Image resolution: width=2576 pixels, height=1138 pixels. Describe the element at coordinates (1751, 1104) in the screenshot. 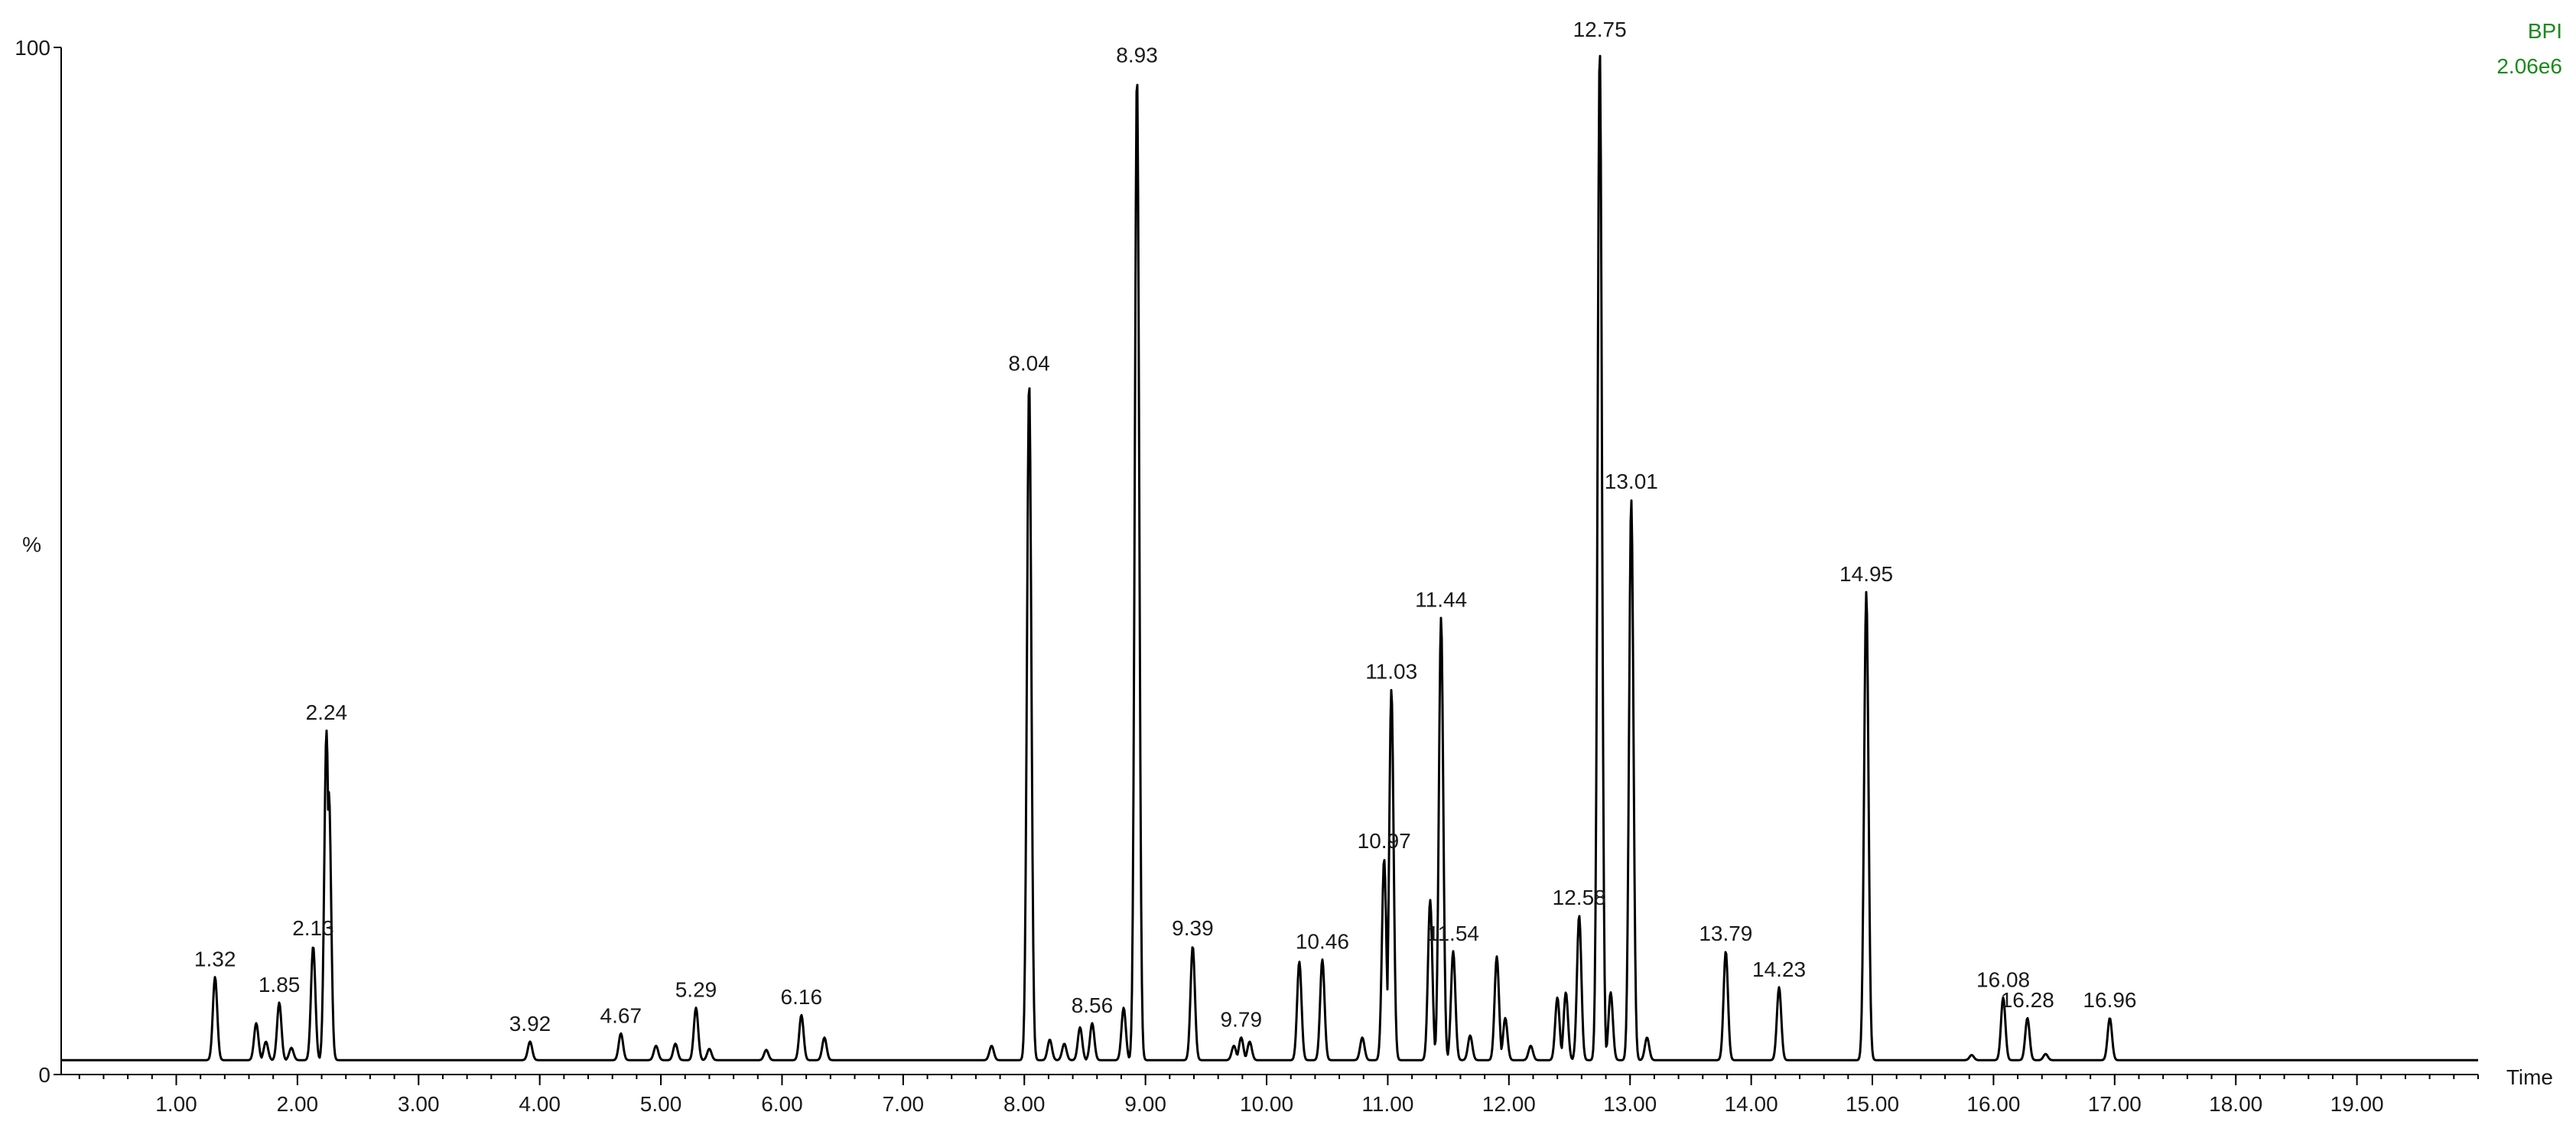

I see `x-tick-label: 14.00` at that location.